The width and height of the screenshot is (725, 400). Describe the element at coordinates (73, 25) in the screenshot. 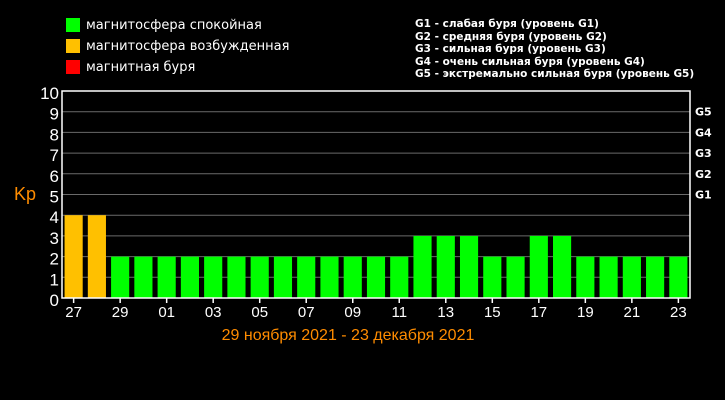

I see `legend-swatch-quiet` at that location.